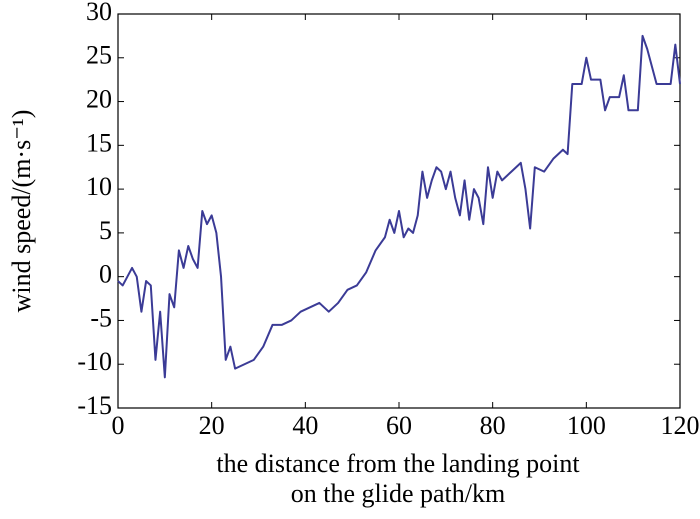 The image size is (700, 519). What do you see at coordinates (94, 361) in the screenshot?
I see `y-tick-label: -10` at bounding box center [94, 361].